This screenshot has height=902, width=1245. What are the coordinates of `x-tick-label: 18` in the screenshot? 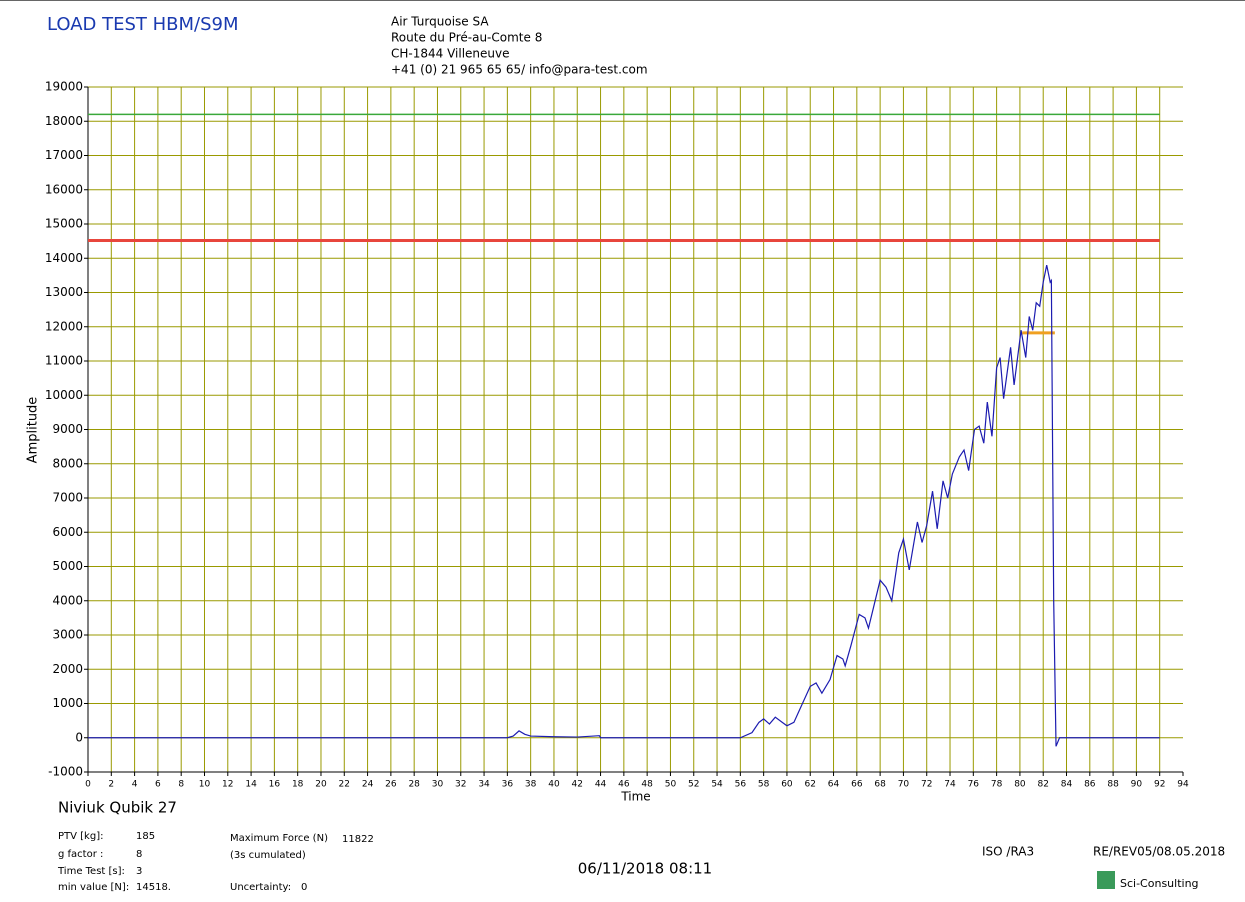 It's located at (298, 785).